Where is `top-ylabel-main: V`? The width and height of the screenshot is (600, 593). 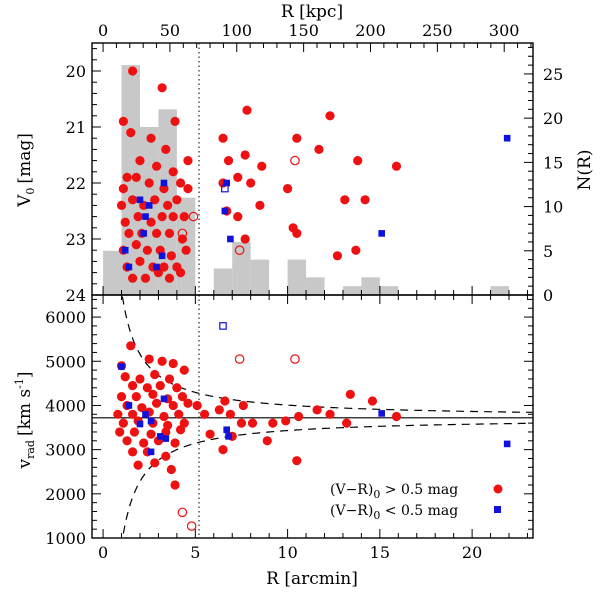
top-ylabel-main: V is located at coordinates (25, 201).